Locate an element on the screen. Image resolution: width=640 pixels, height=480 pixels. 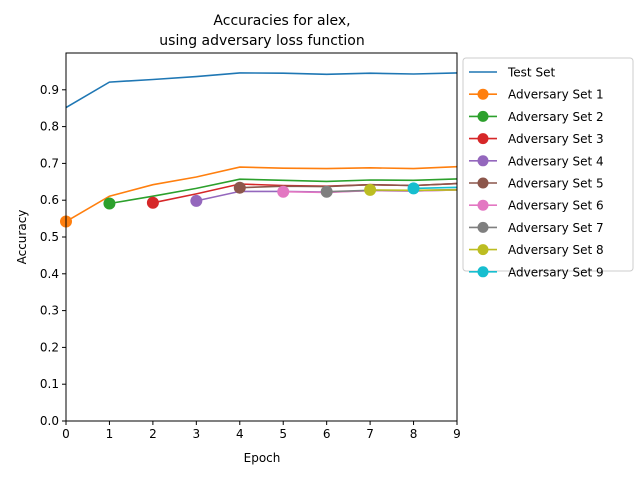
x-tick-label: 9 is located at coordinates (457, 434).